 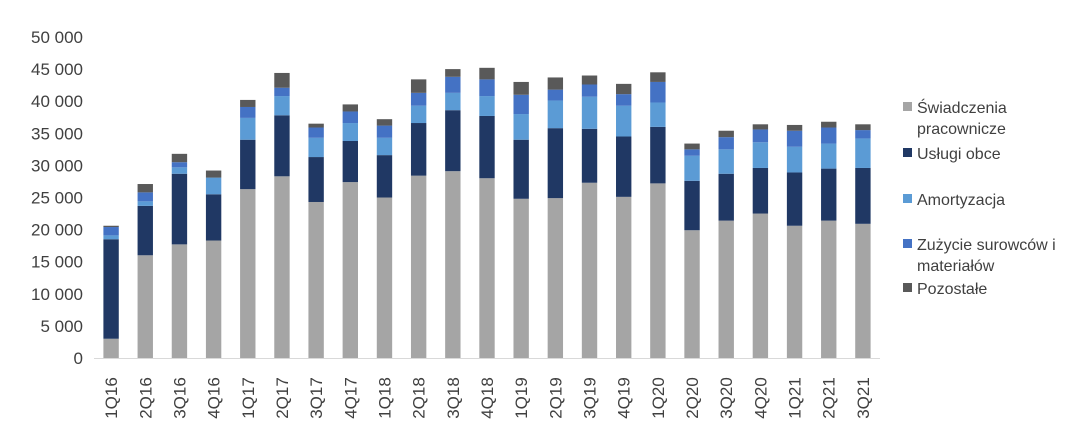 What do you see at coordinates (179, 255) in the screenshot?
I see `bar-stack-3Q16` at bounding box center [179, 255].